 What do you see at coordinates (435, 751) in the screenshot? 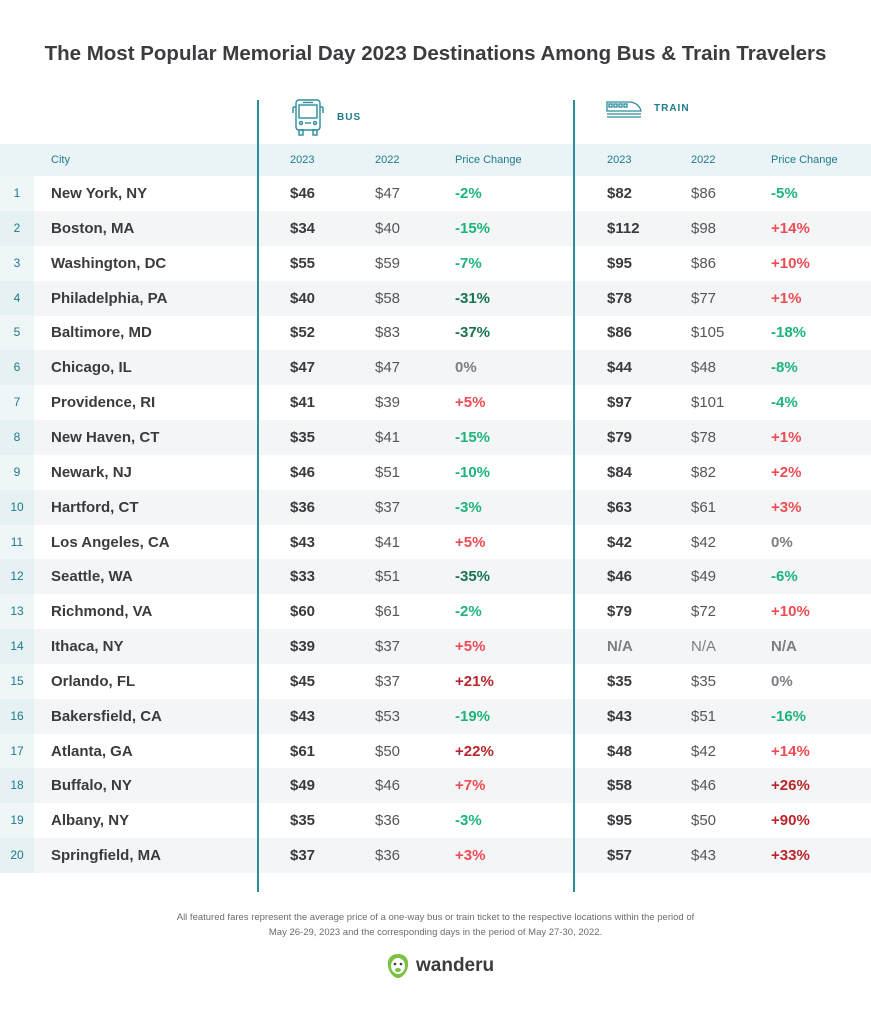
I see `table-row: 17 Atlanta, GA $61 $50 +22% $48 $42 +14%` at bounding box center [435, 751].